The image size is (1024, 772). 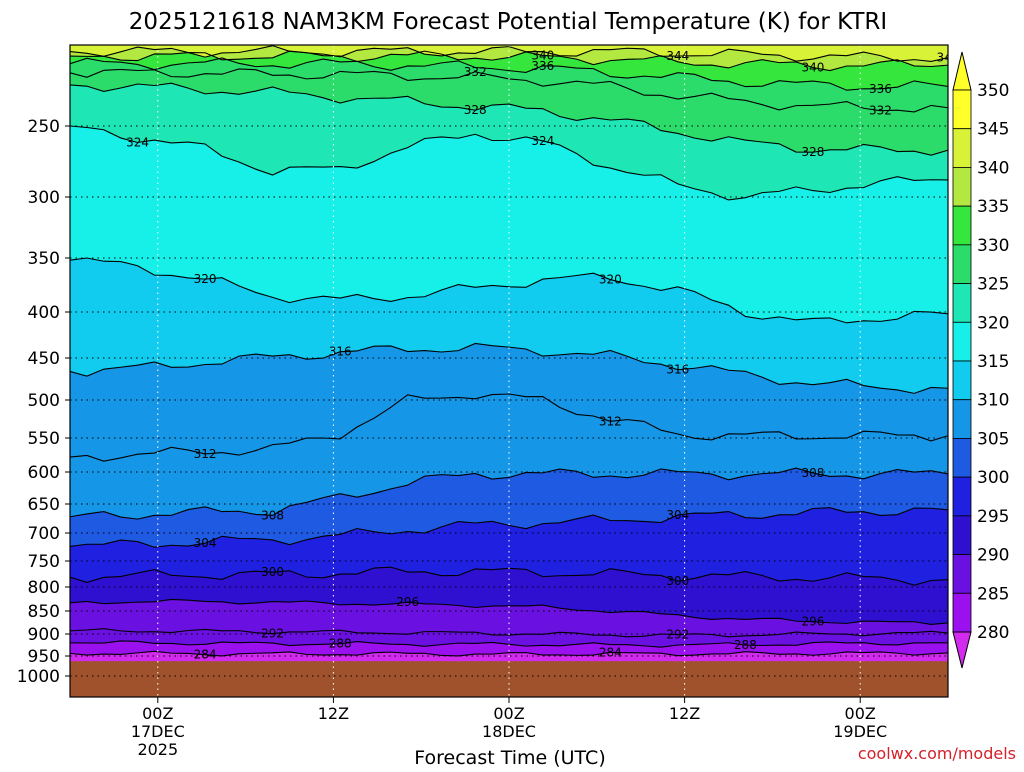 I want to click on contour-label-324: 324, so click(x=542, y=141).